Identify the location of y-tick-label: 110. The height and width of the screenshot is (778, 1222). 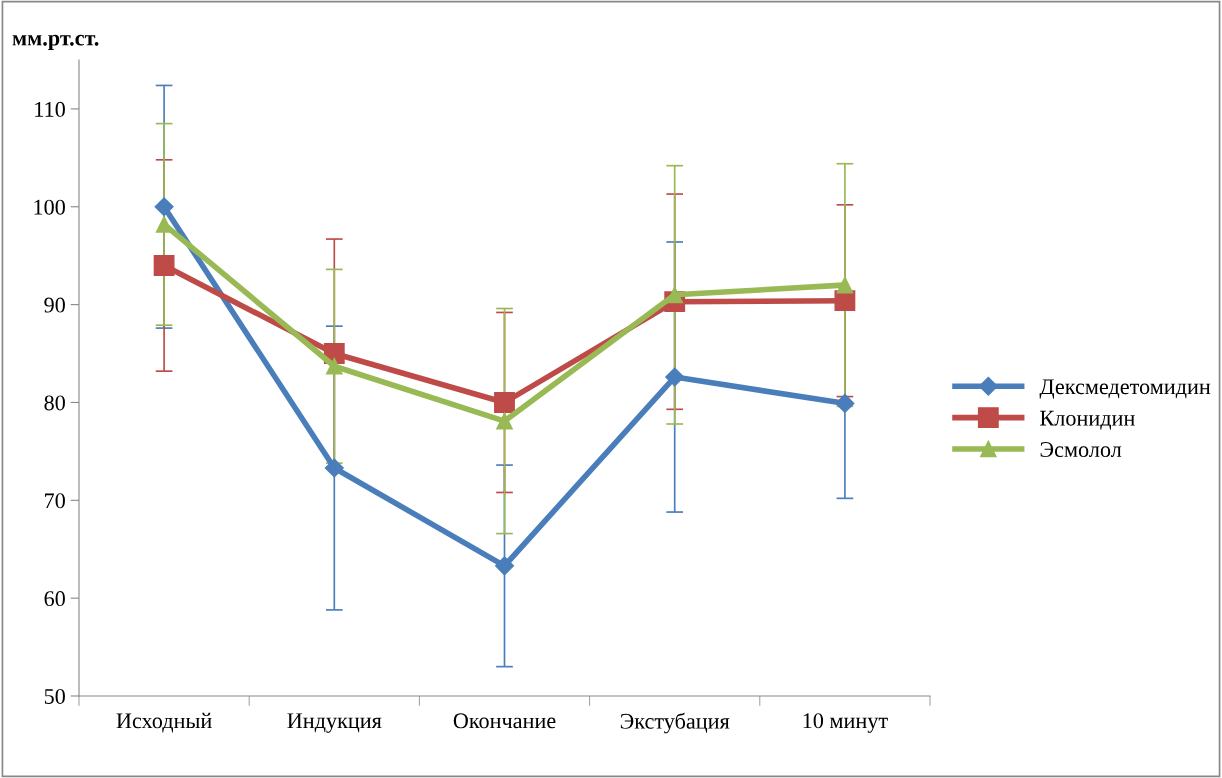
(50, 109).